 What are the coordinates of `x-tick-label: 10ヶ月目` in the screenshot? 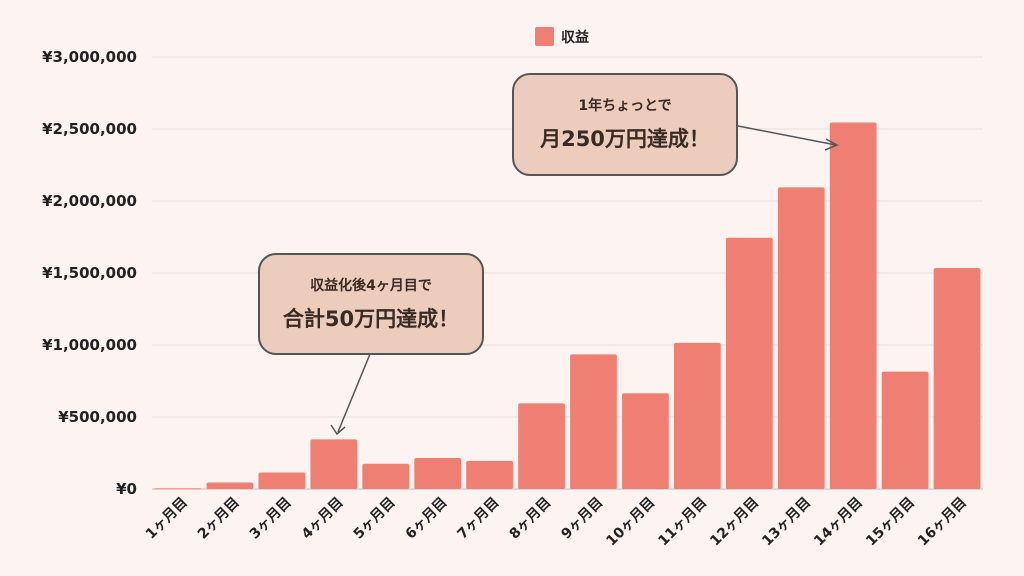 It's located at (630, 522).